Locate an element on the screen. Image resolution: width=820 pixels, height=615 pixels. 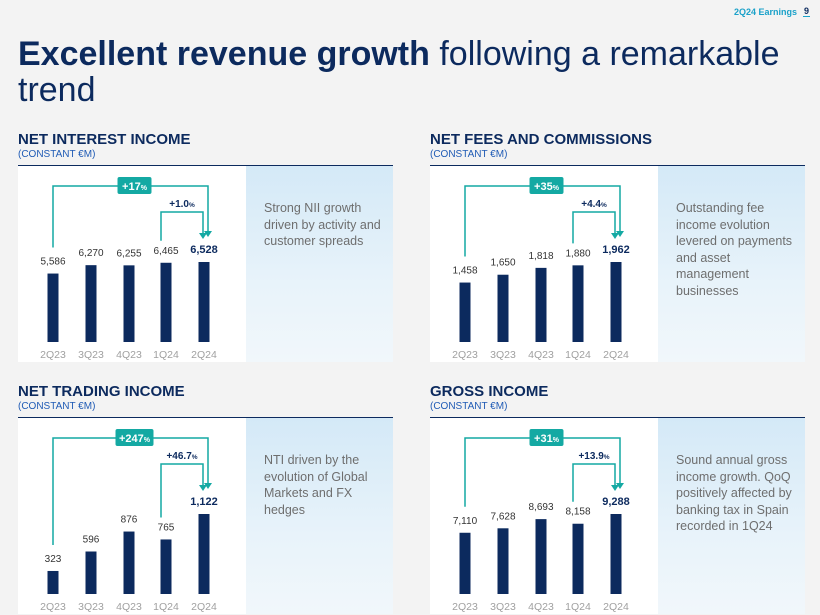
data-label: 7,110 is located at coordinates (465, 521).